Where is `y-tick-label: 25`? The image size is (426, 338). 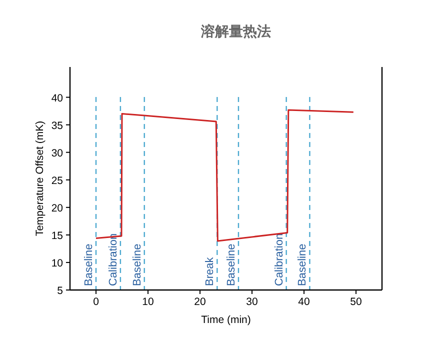
y-tick-label: 25 is located at coordinates (57, 180).